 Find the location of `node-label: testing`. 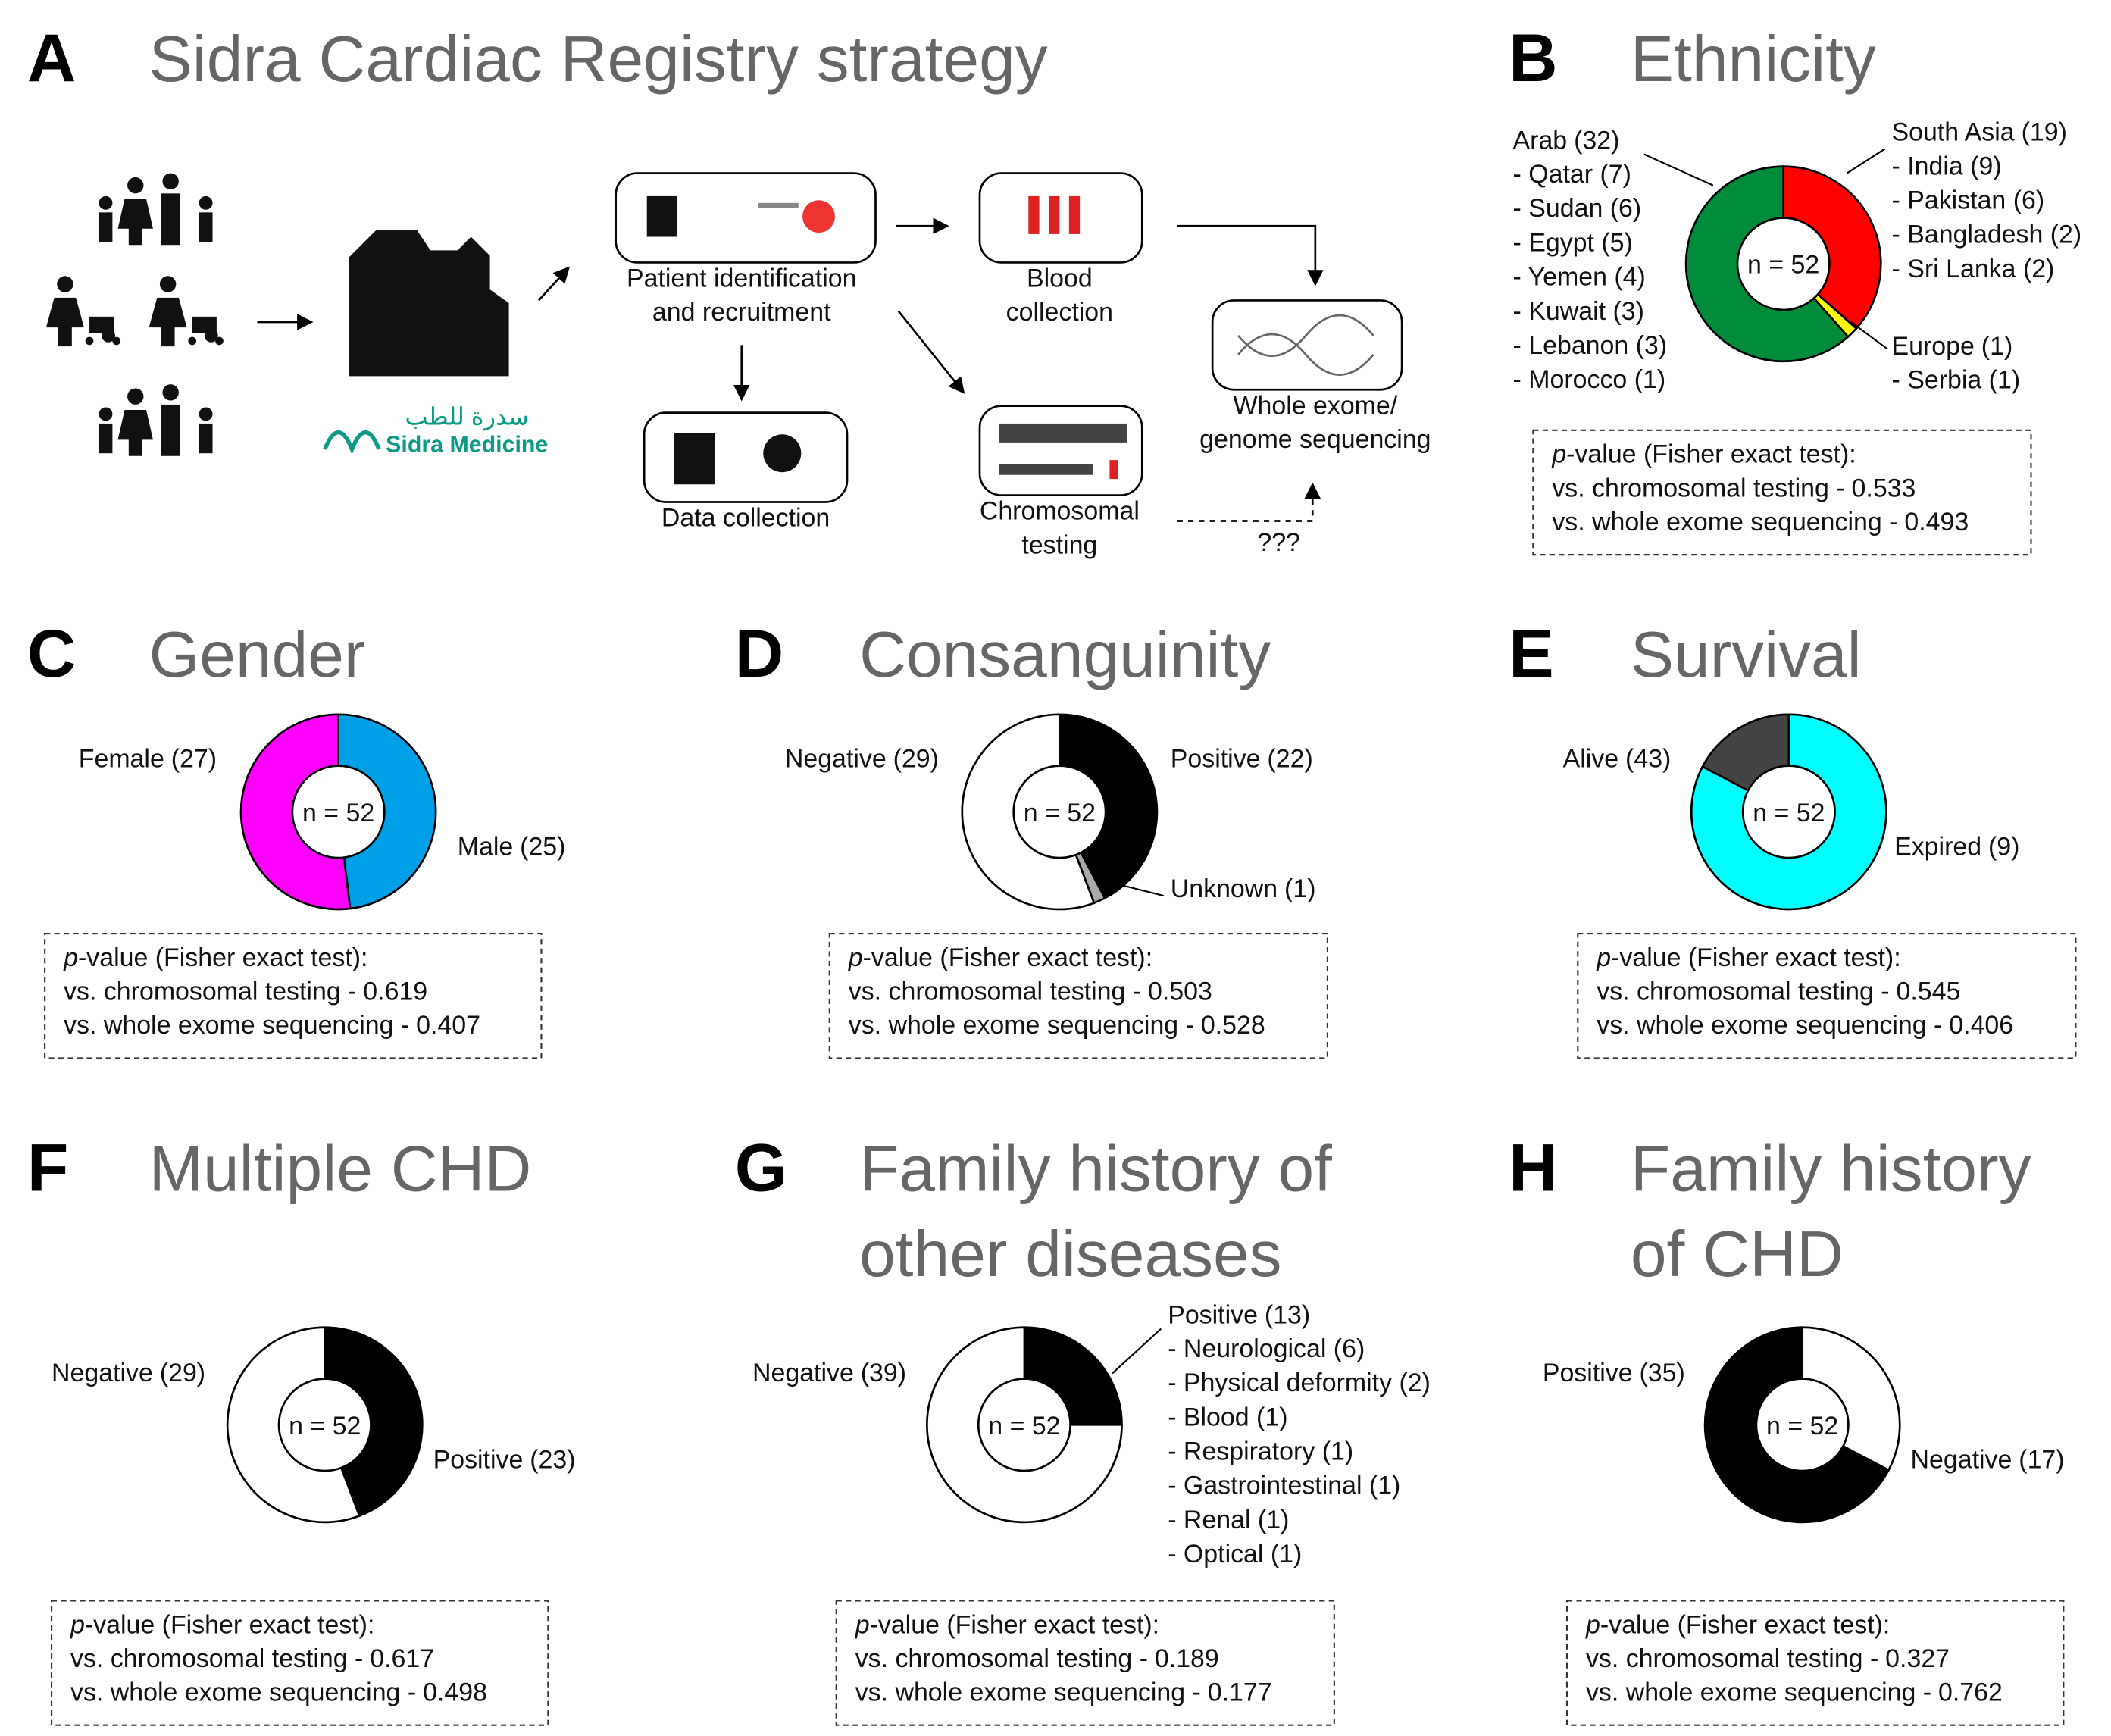

node-label: testing is located at coordinates (1059, 544).